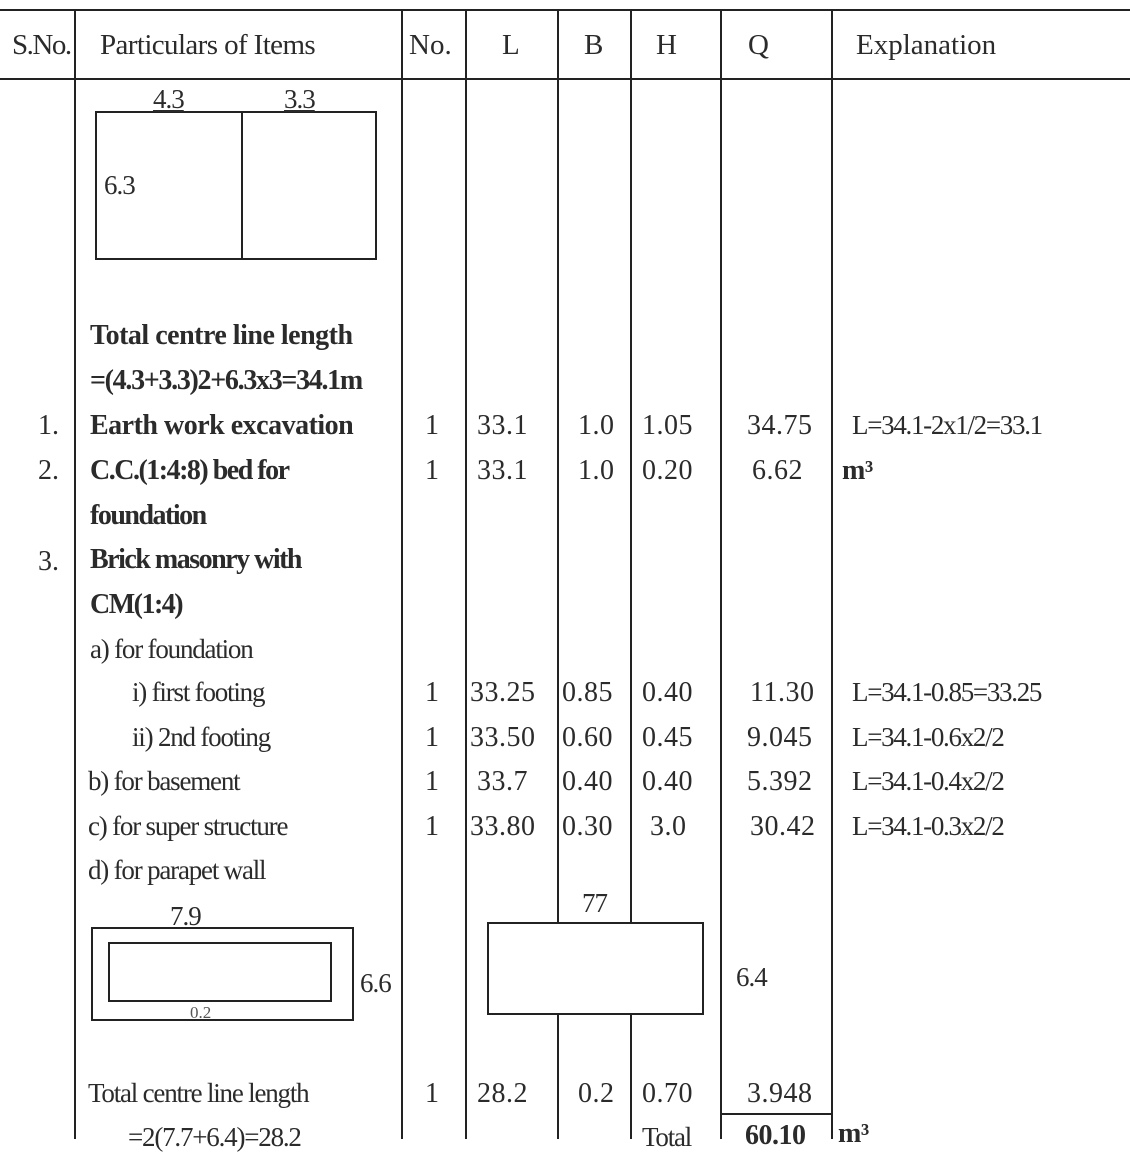 This screenshot has height=1152, width=1130. Describe the element at coordinates (48, 425) in the screenshot. I see `row1-sno: 1.` at that location.